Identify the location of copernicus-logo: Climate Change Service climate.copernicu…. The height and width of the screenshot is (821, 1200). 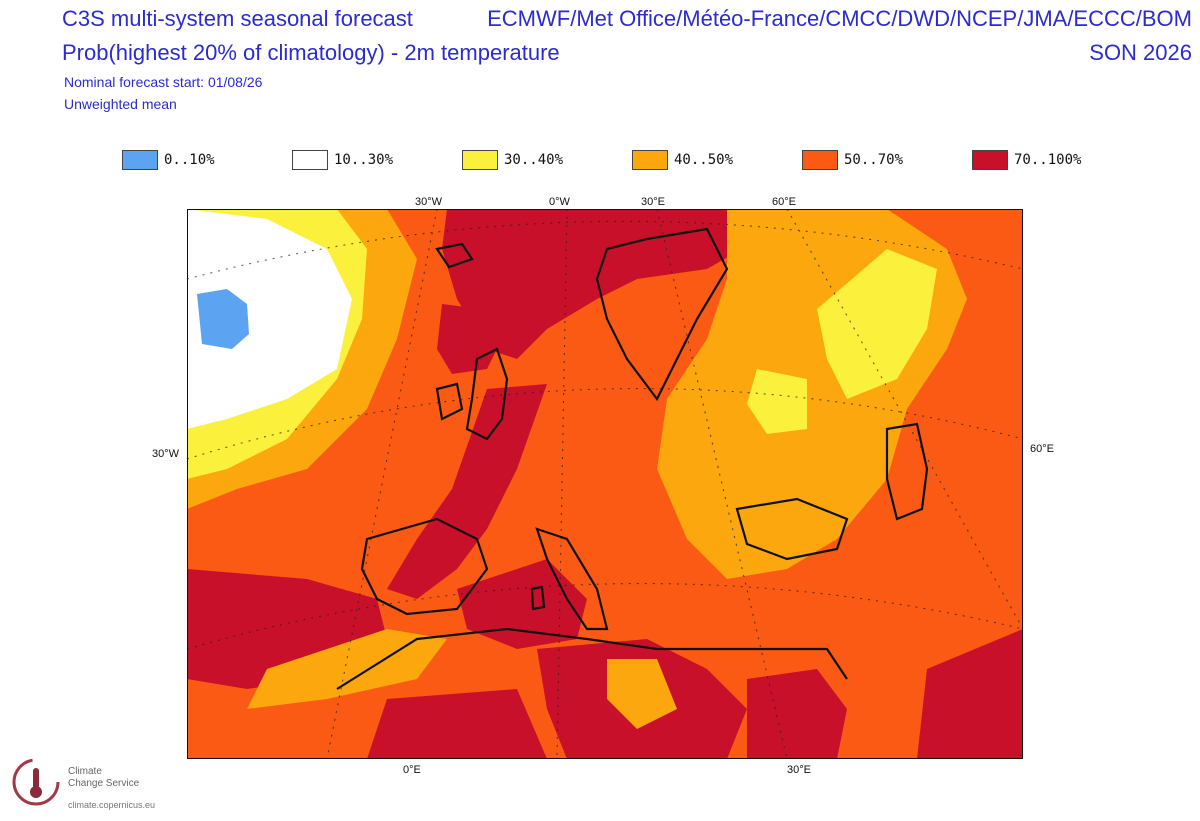
(100, 785).